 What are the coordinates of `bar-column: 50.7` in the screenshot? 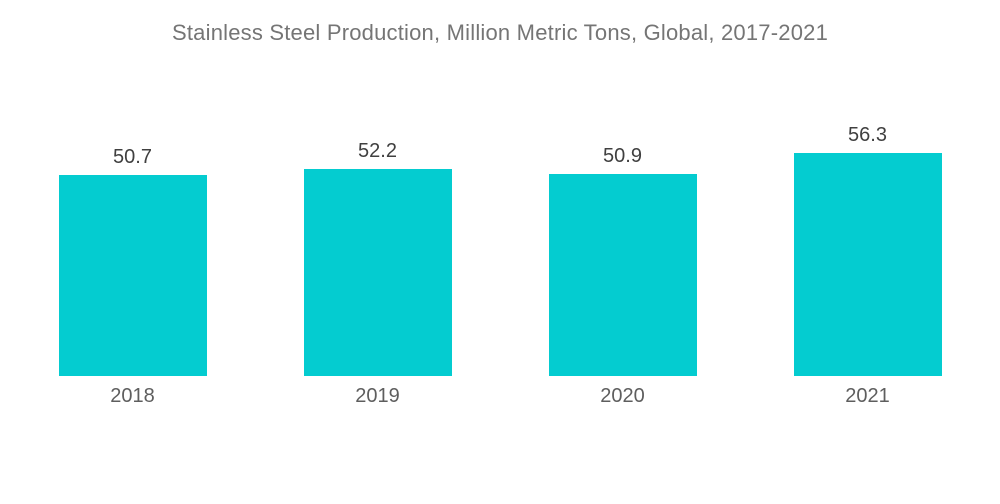 It's located at (132, 261).